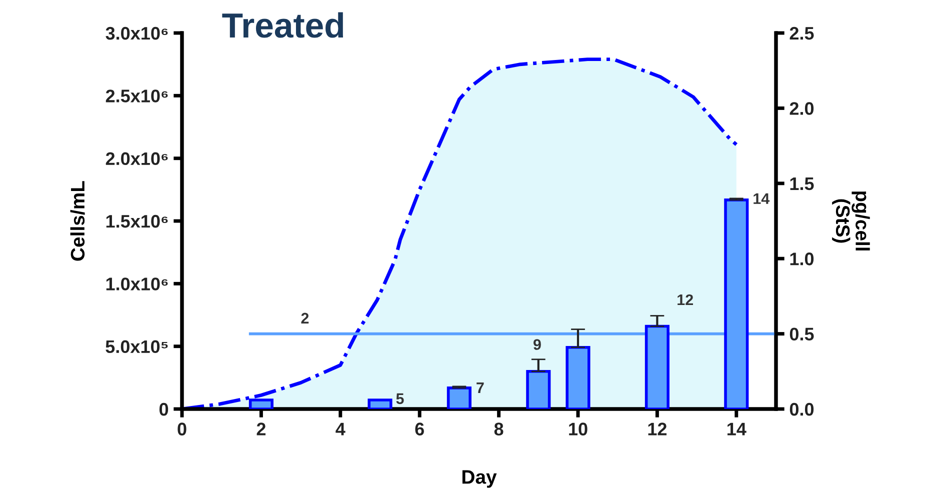 This screenshot has height=496, width=940. I want to click on annotation: 12, so click(686, 300).